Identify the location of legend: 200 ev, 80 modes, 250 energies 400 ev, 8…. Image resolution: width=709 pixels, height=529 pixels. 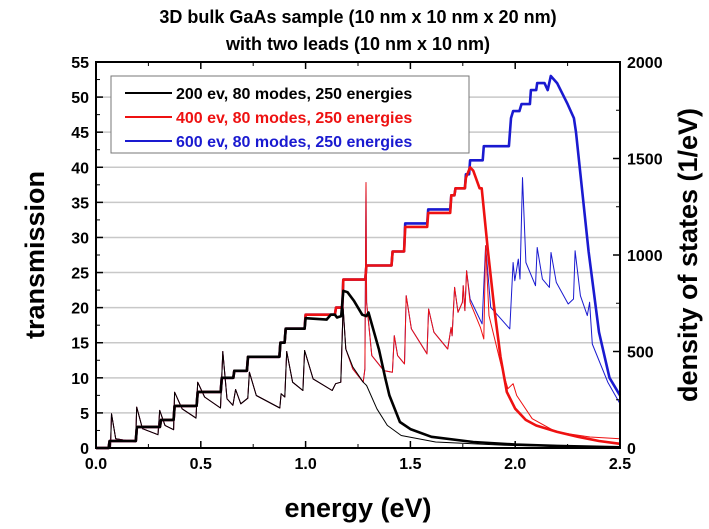
(290, 114).